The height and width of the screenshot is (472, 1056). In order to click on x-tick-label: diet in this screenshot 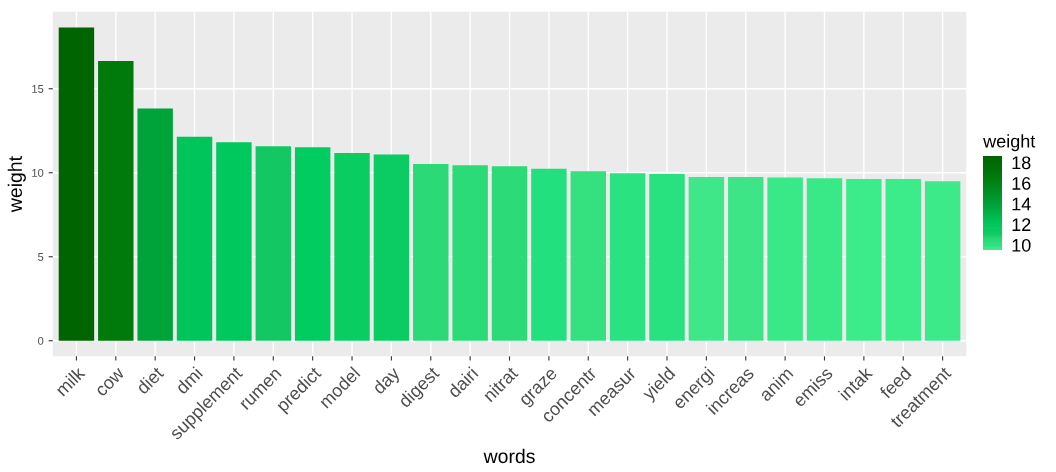, I will do `click(150, 380)`.